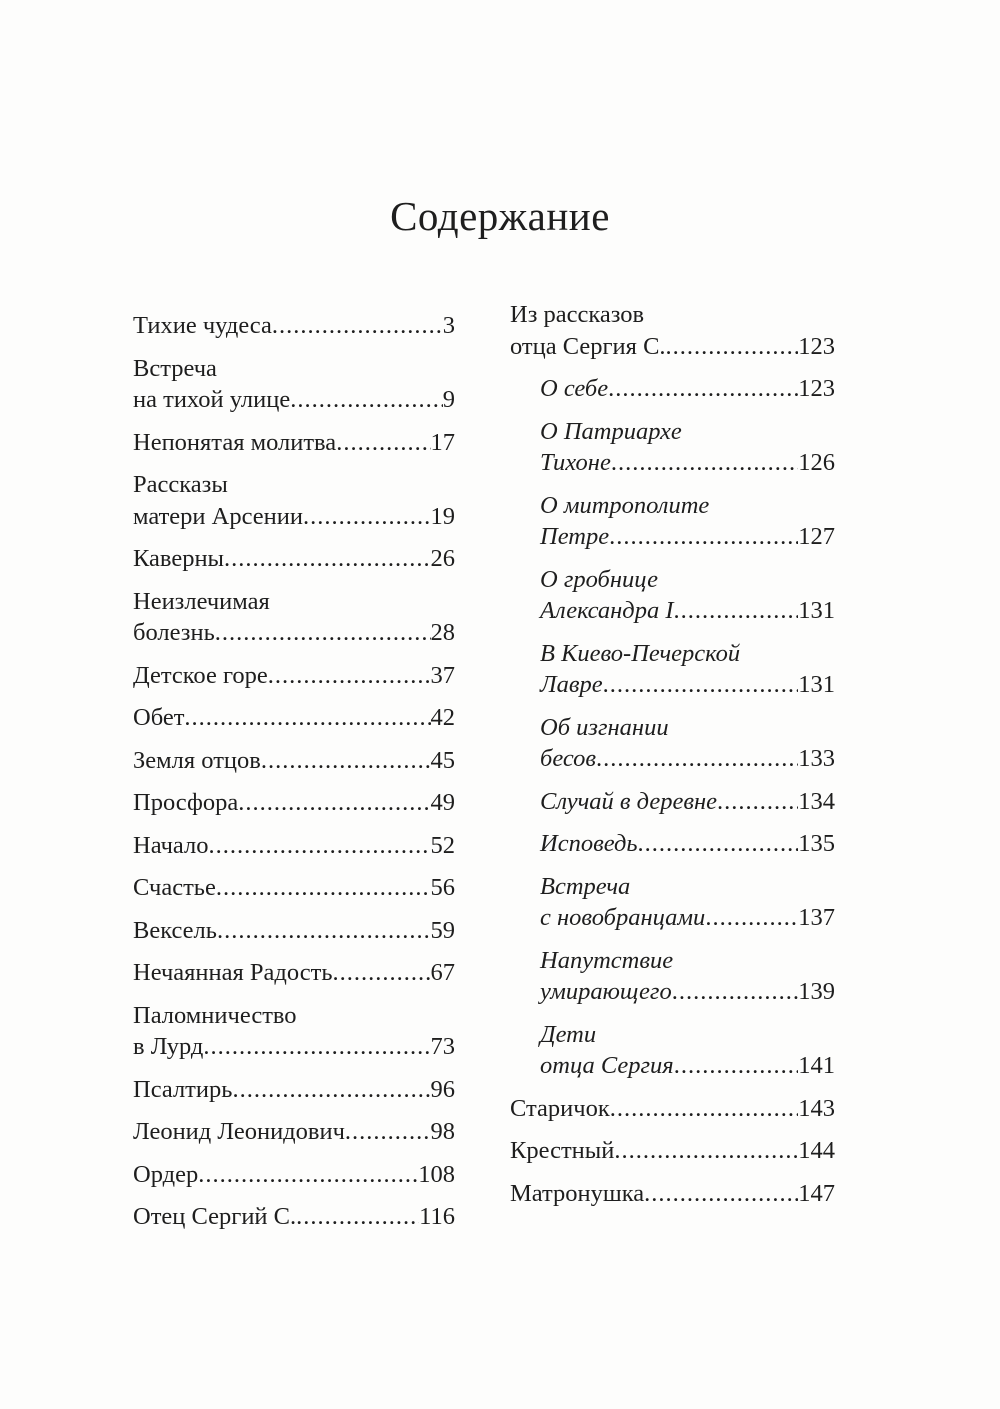 The width and height of the screenshot is (1000, 1409). What do you see at coordinates (235, 442) in the screenshot?
I see `toc-entry-title: Непонятая молитва` at bounding box center [235, 442].